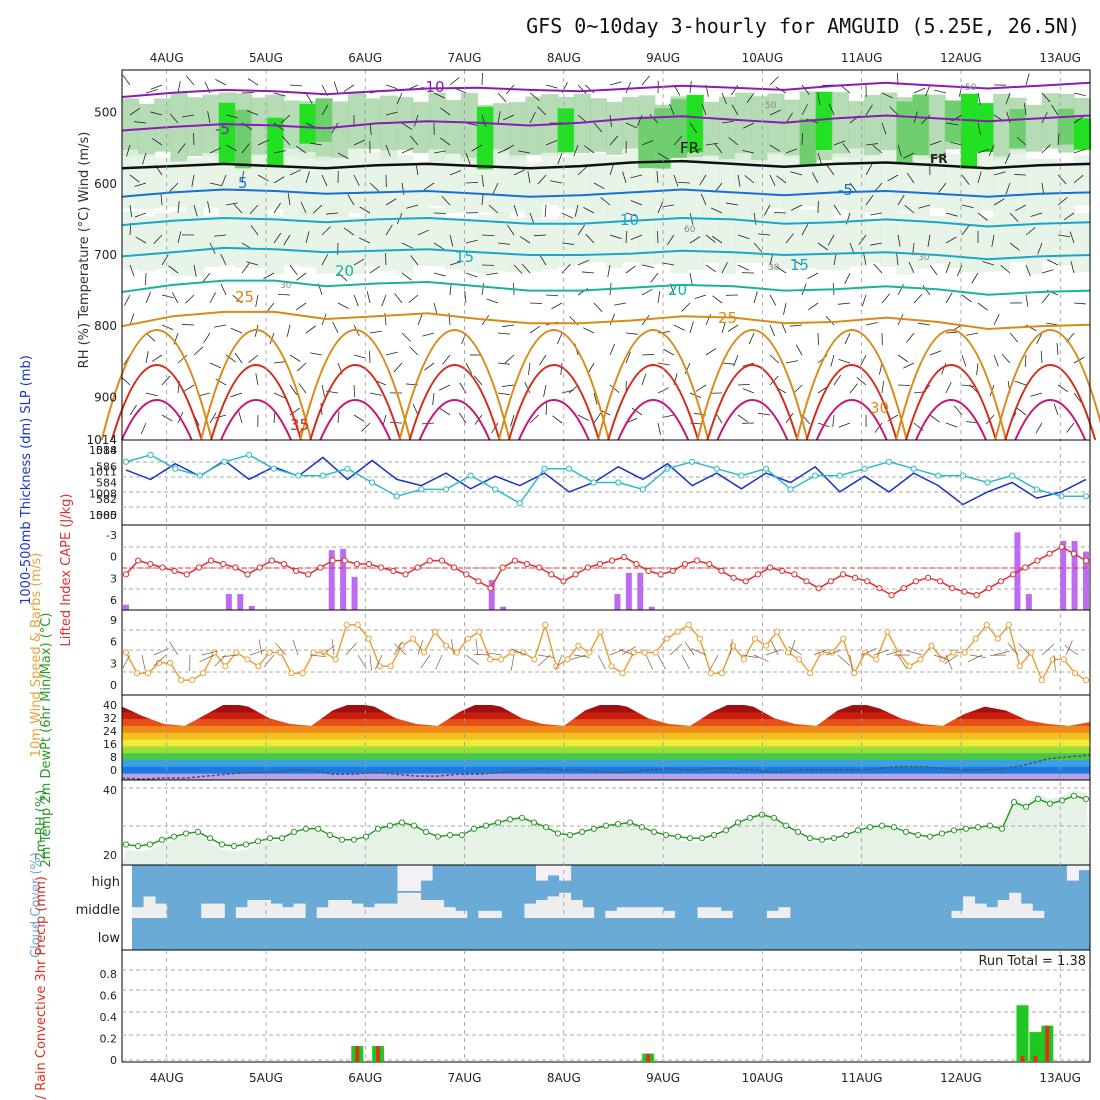 Image resolution: width=1100 pixels, height=1100 pixels. I want to click on cape-bar, so click(1063, 575).